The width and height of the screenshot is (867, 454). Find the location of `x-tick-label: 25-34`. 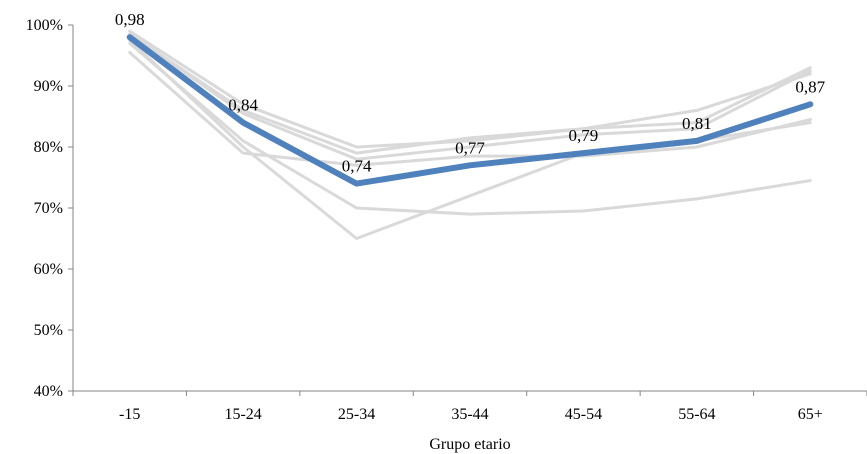

x-tick-label: 25-34 is located at coordinates (356, 414).